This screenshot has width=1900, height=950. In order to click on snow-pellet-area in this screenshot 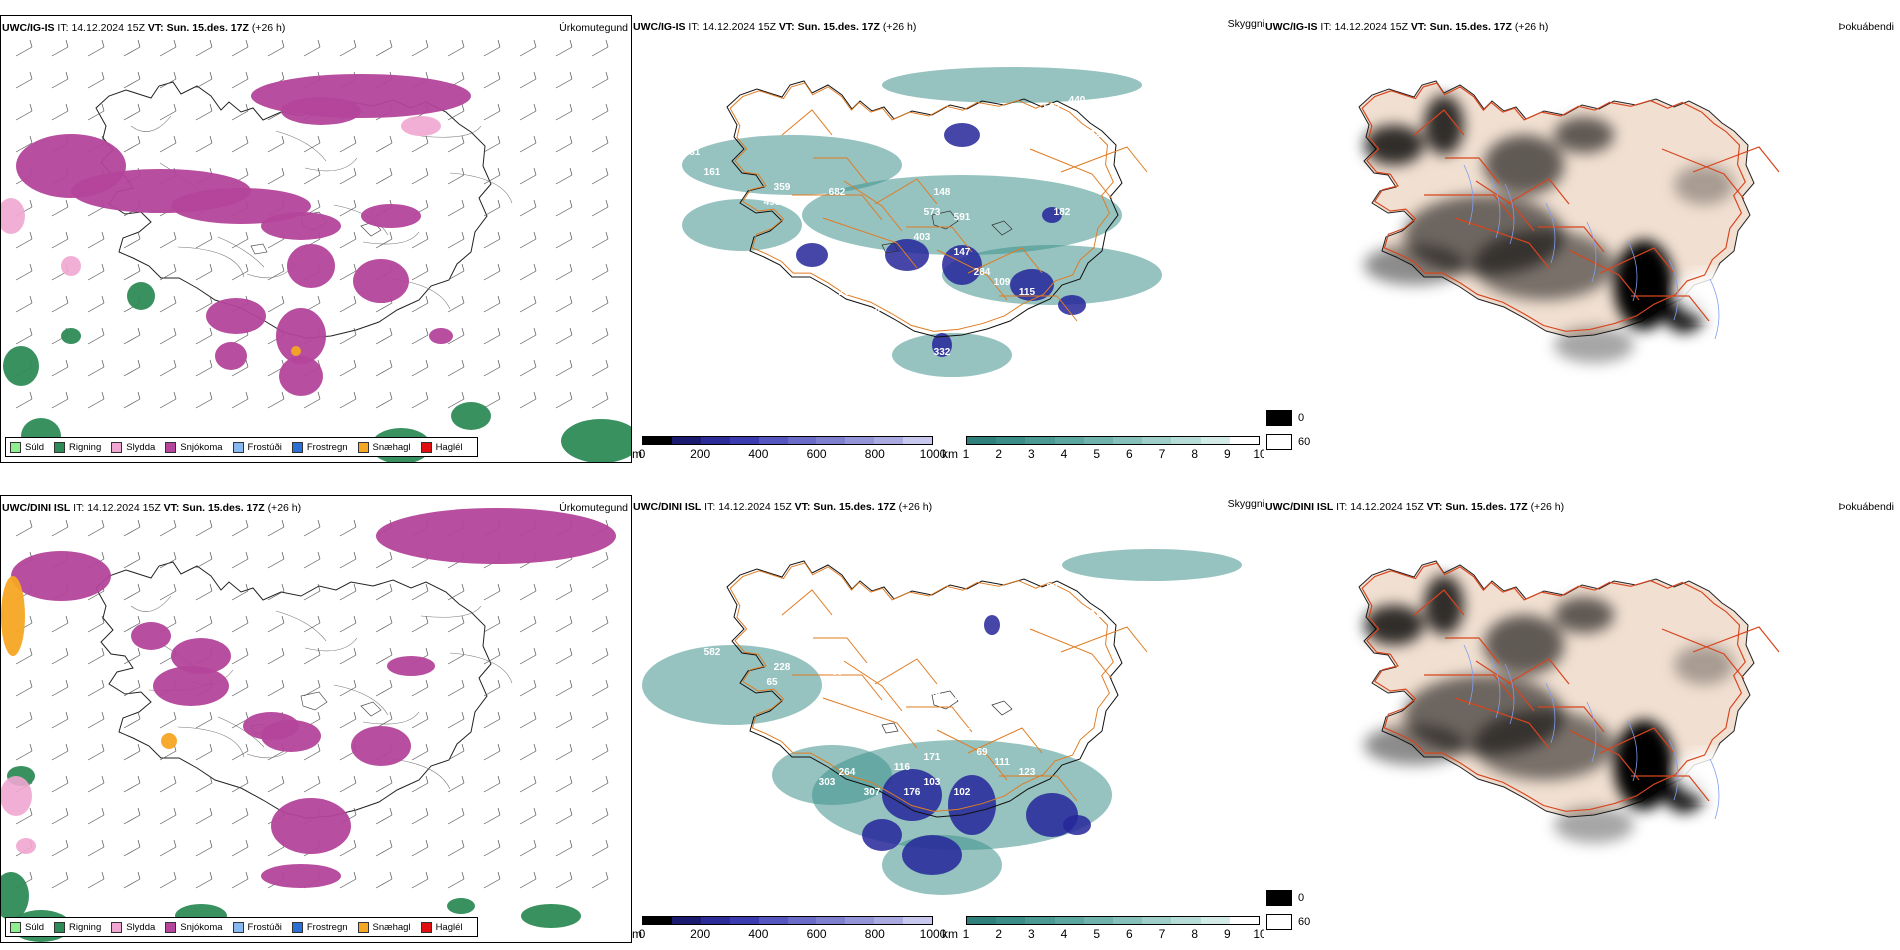, I will do `click(13, 616)`.